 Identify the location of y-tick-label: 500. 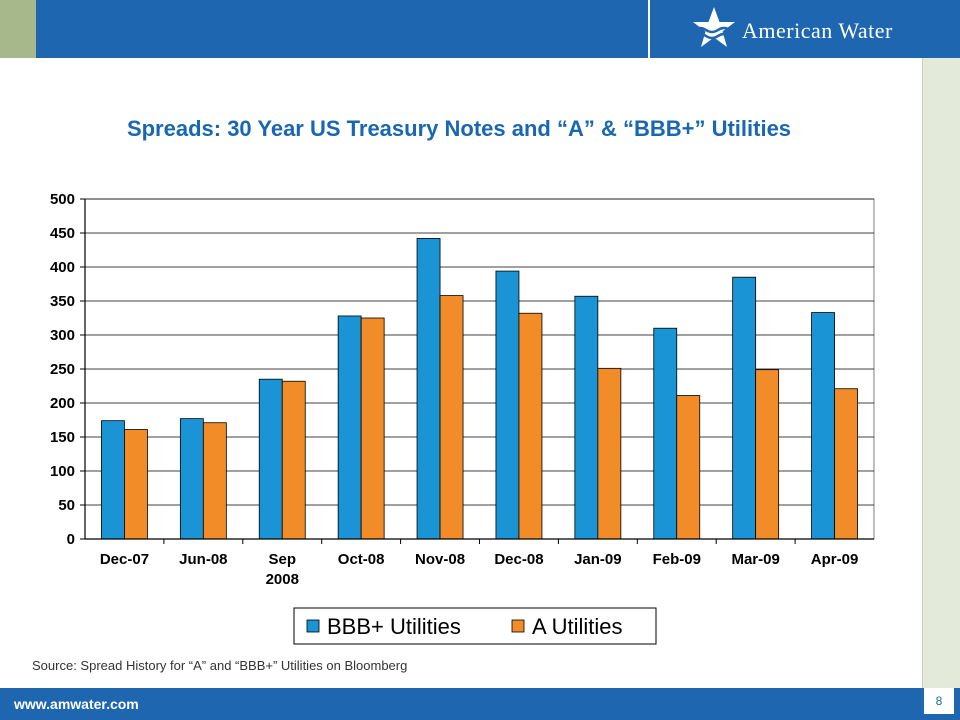
(62, 199).